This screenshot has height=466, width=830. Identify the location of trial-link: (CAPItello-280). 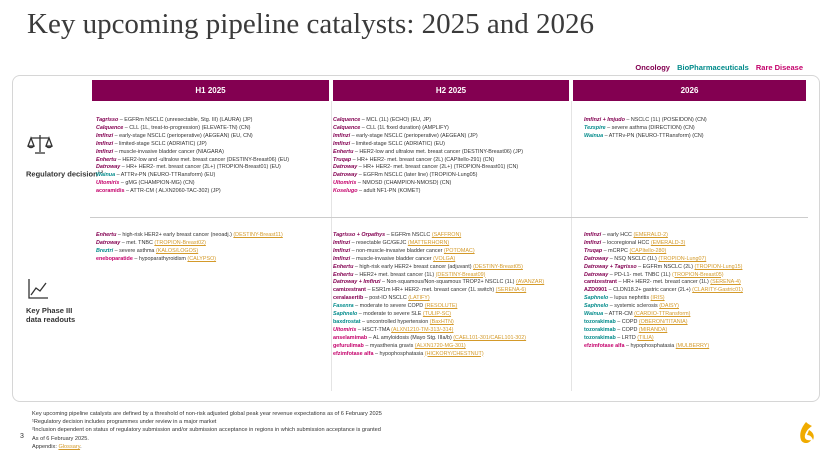
(648, 250).